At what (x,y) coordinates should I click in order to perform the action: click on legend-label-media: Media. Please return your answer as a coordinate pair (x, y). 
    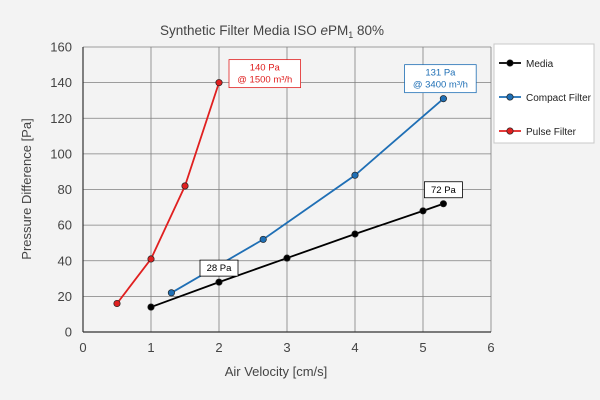
    Looking at the image, I should click on (540, 64).